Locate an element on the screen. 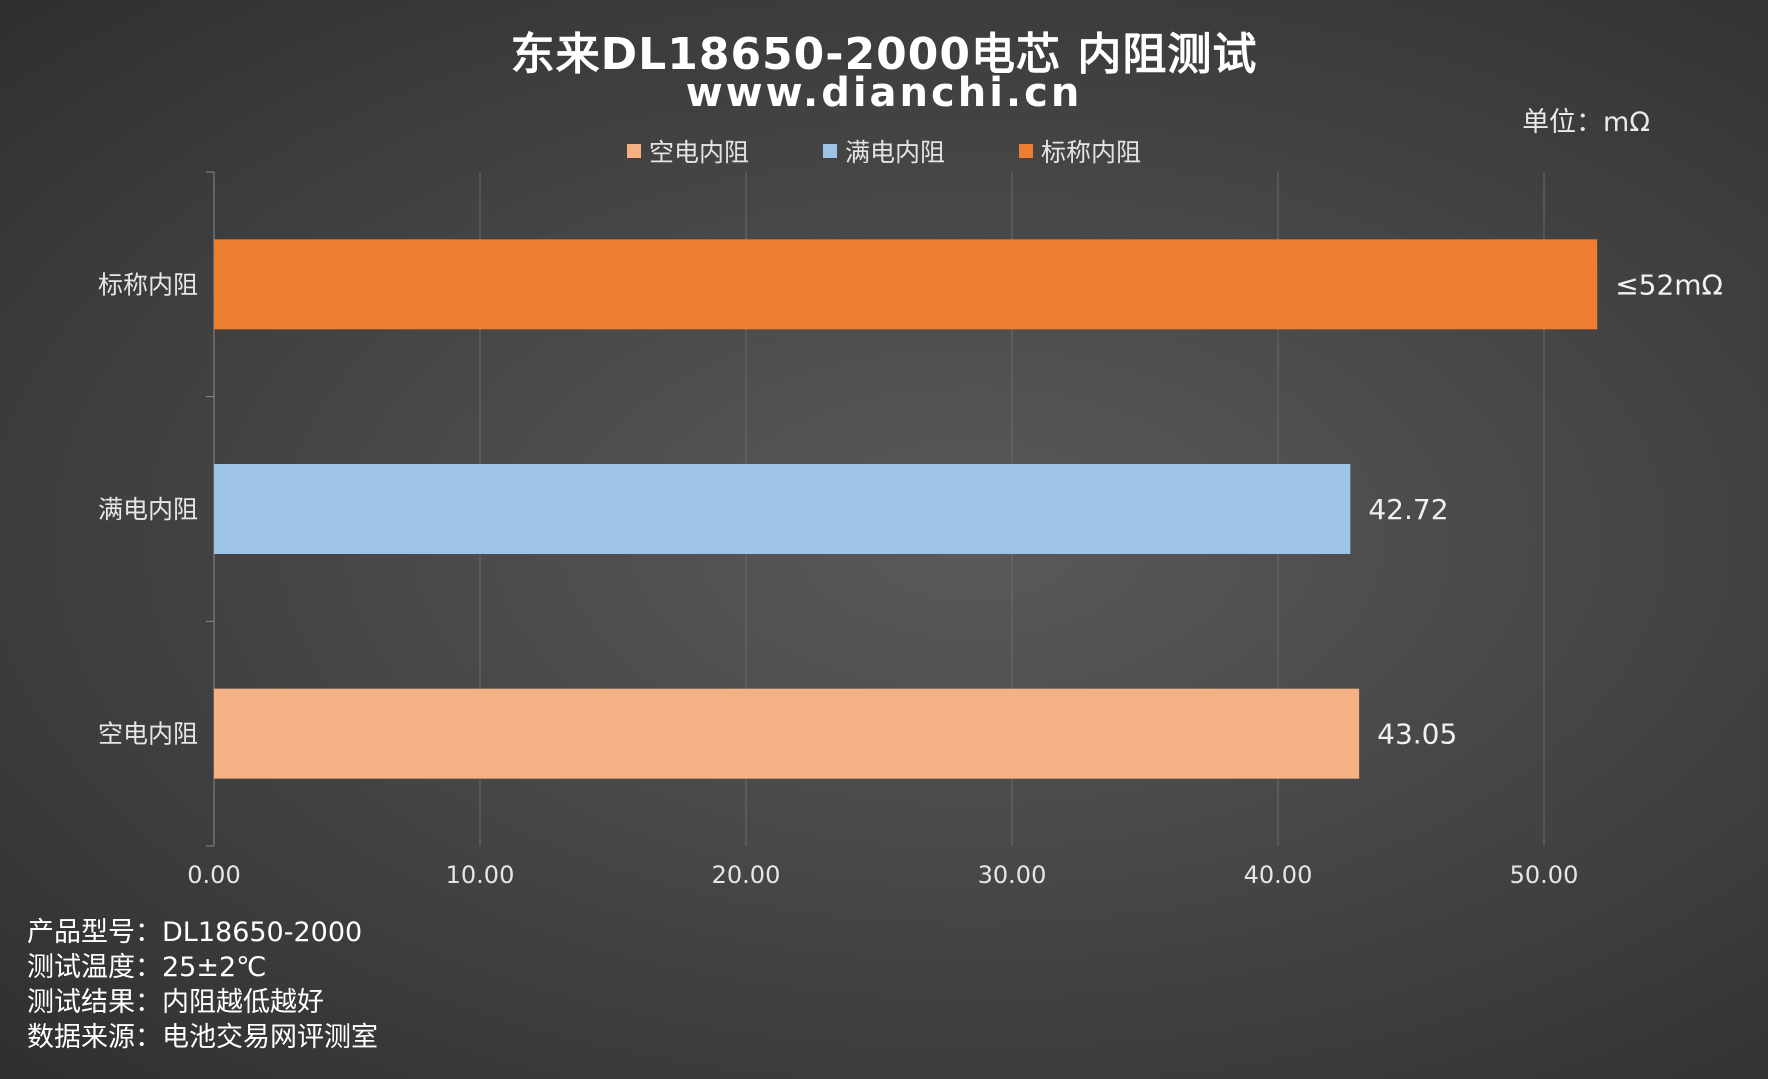 This screenshot has height=1079, width=1768. note-row-result: 测试结果：内阻越低越好 is located at coordinates (202, 1002).